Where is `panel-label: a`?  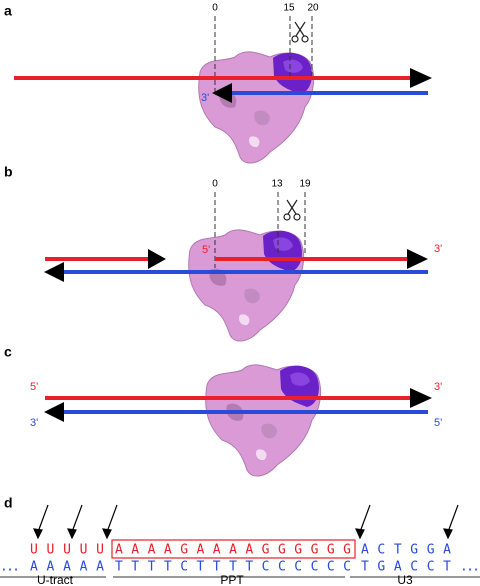
panel-label: a is located at coordinates (8, 11).